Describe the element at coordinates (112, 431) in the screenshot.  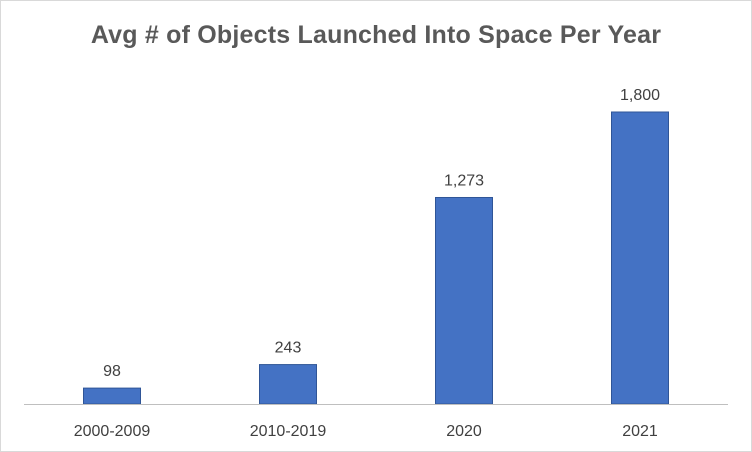
I see `x-tick-label-2000-2009: 2000-2009` at that location.